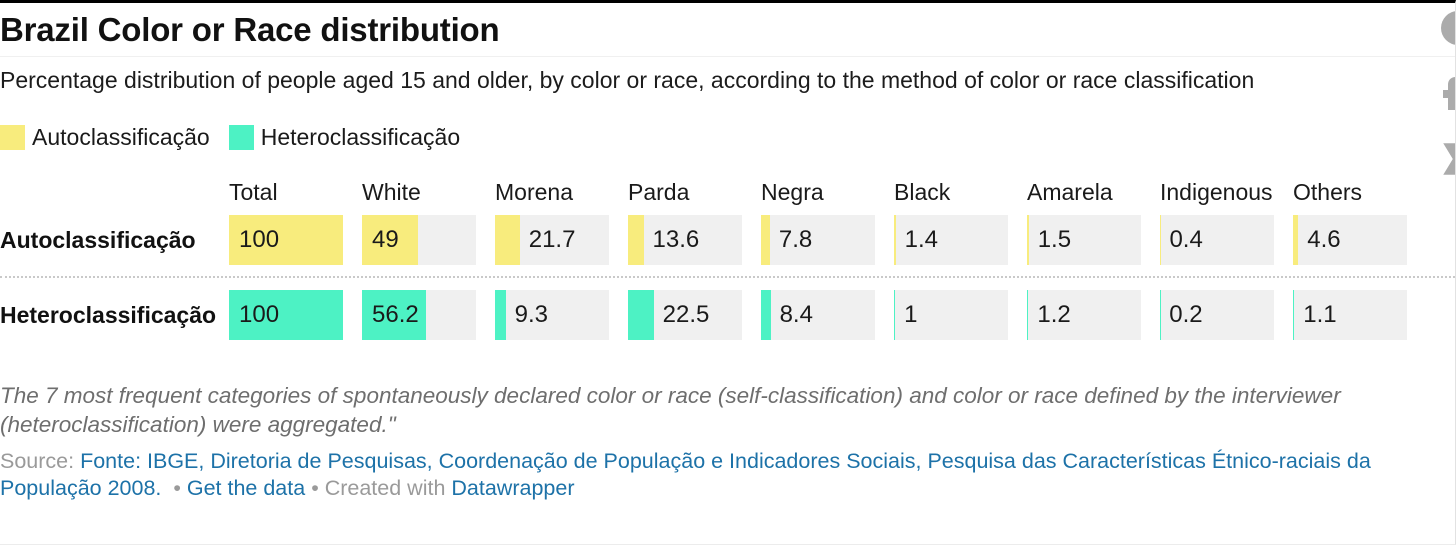 The image size is (1456, 545). I want to click on bar-value-label: 9.3, so click(531, 315).